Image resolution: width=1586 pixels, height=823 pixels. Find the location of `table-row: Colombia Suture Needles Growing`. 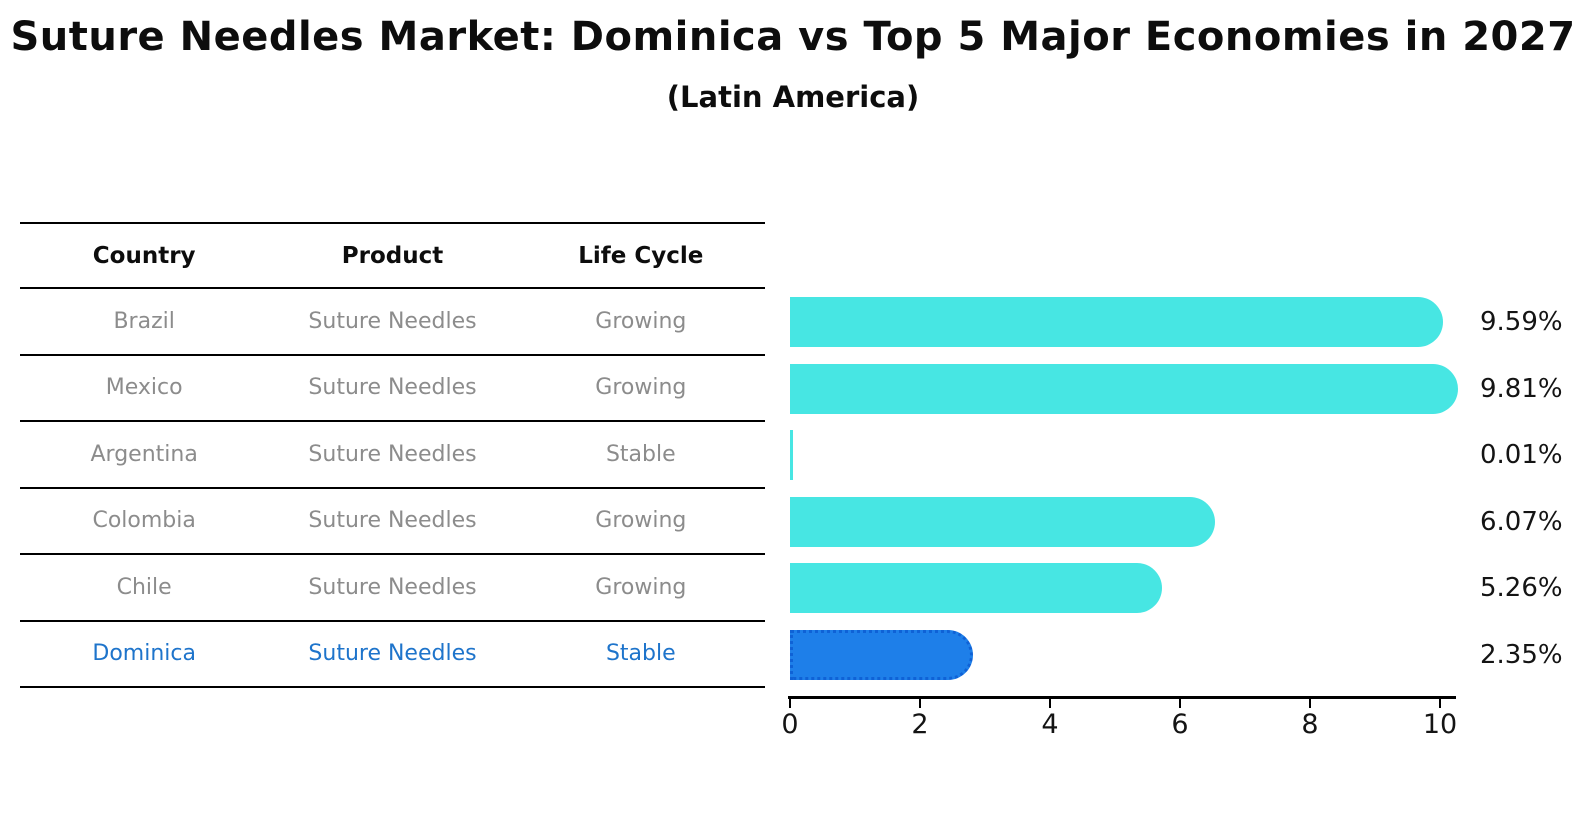

table-row: Colombia Suture Needles Growing is located at coordinates (392, 522).